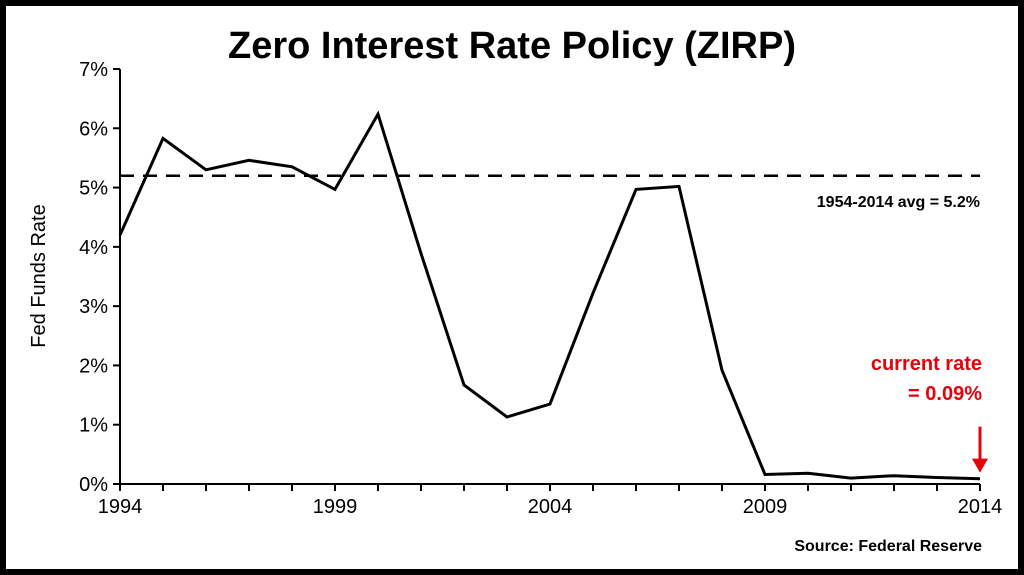 The image size is (1024, 575). What do you see at coordinates (926, 364) in the screenshot?
I see `current-rate-label: current rate` at bounding box center [926, 364].